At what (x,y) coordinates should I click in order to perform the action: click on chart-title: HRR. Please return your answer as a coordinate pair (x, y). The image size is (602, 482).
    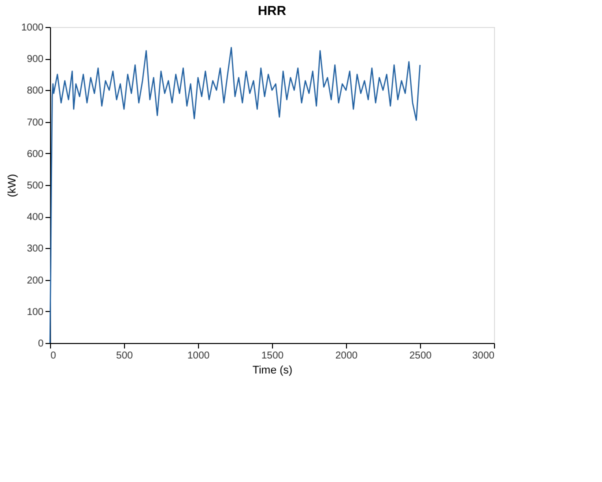
    Looking at the image, I should click on (272, 10).